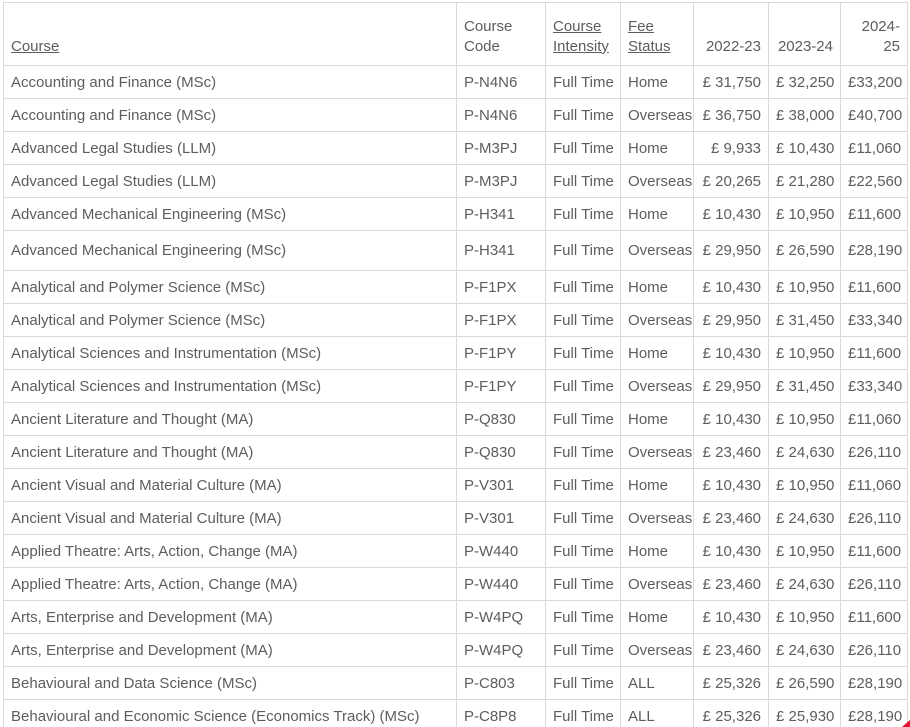  Describe the element at coordinates (804, 181) in the screenshot. I see `cell-year-2023-24: £ 21,280` at that location.